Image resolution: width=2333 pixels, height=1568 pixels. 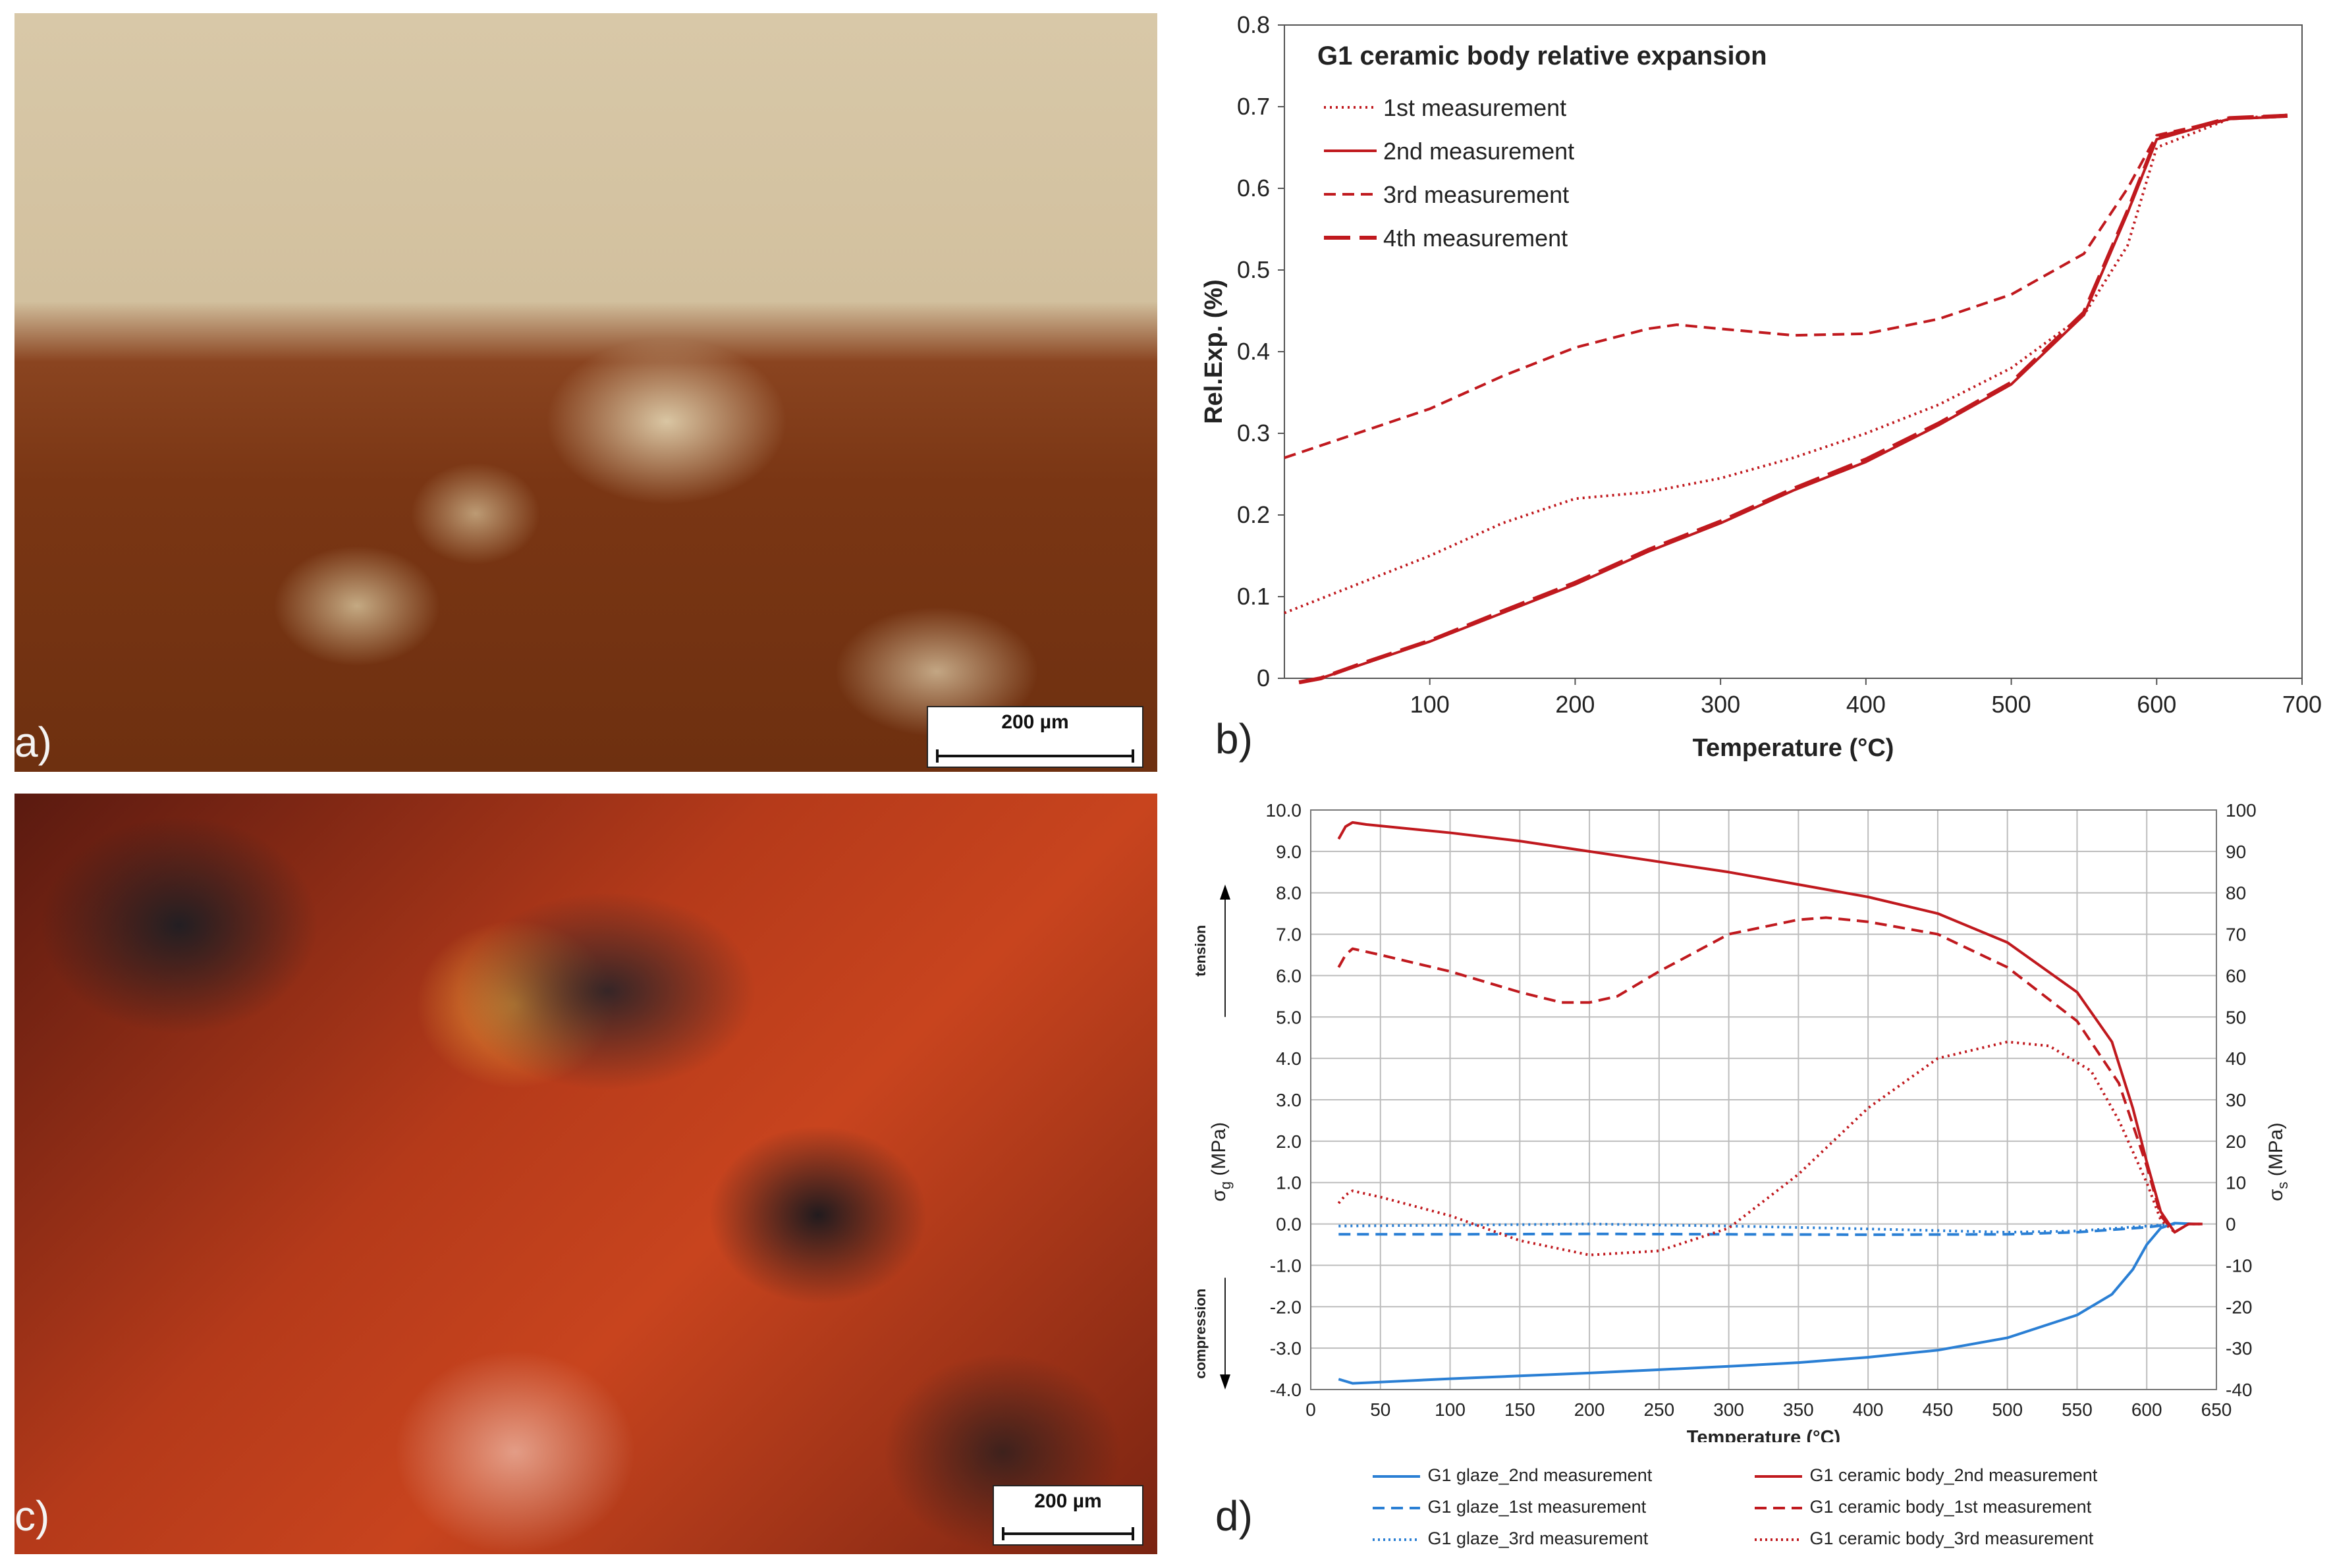 What do you see at coordinates (2236, 1100) in the screenshot?
I see `chart-d-y2tick-label: 30` at bounding box center [2236, 1100].